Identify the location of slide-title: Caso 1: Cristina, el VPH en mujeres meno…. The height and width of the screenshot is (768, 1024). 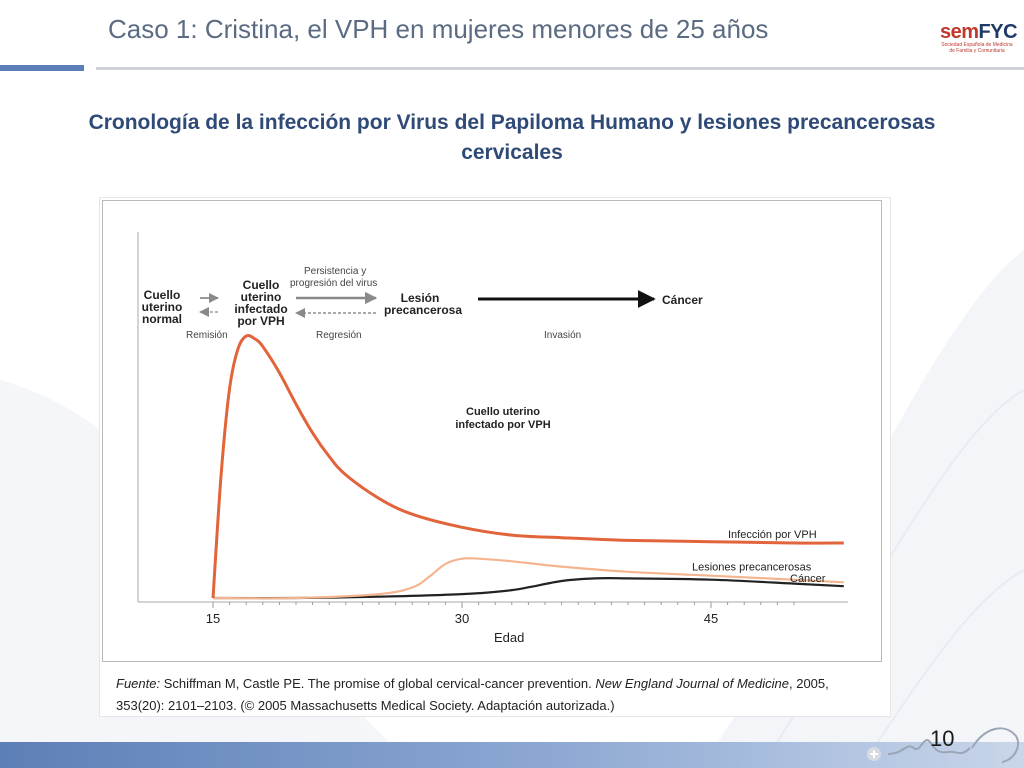
(438, 29).